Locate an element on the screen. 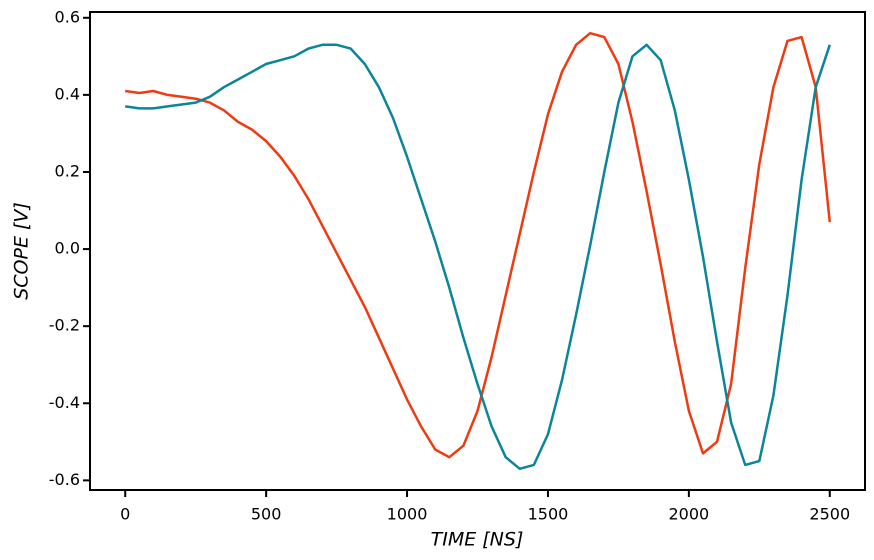  y-tick-label: 0.0 is located at coordinates (67, 248).